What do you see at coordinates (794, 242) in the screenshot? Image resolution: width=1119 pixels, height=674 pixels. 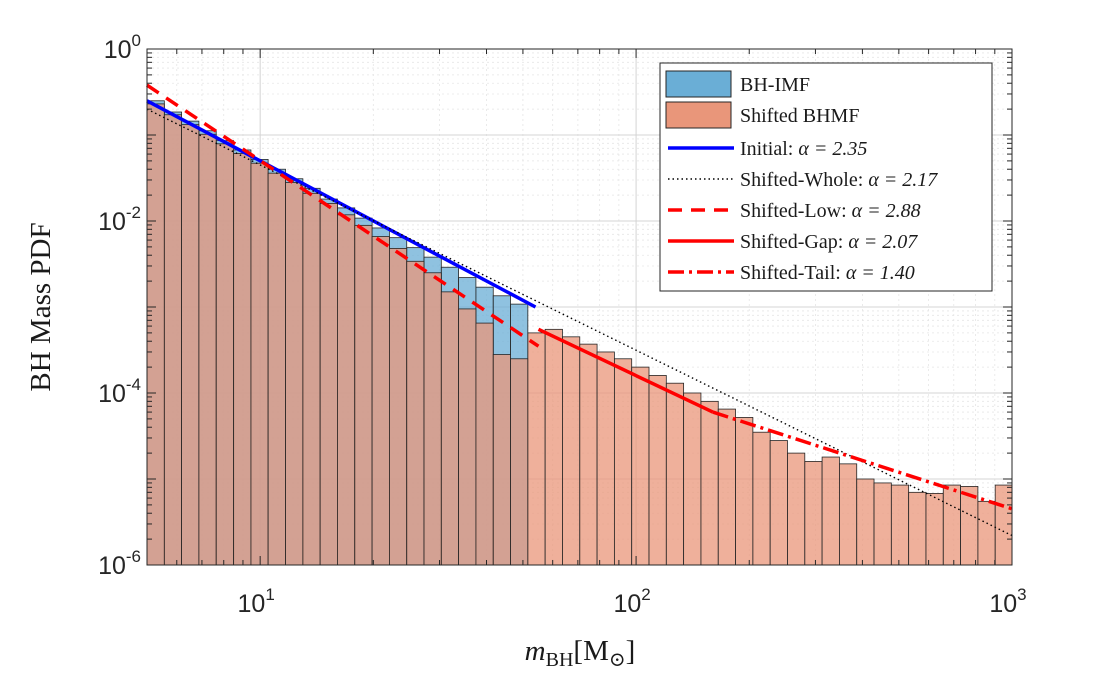 I see `legend-name-shifted-gap: Shifted-Gap:` at bounding box center [794, 242].